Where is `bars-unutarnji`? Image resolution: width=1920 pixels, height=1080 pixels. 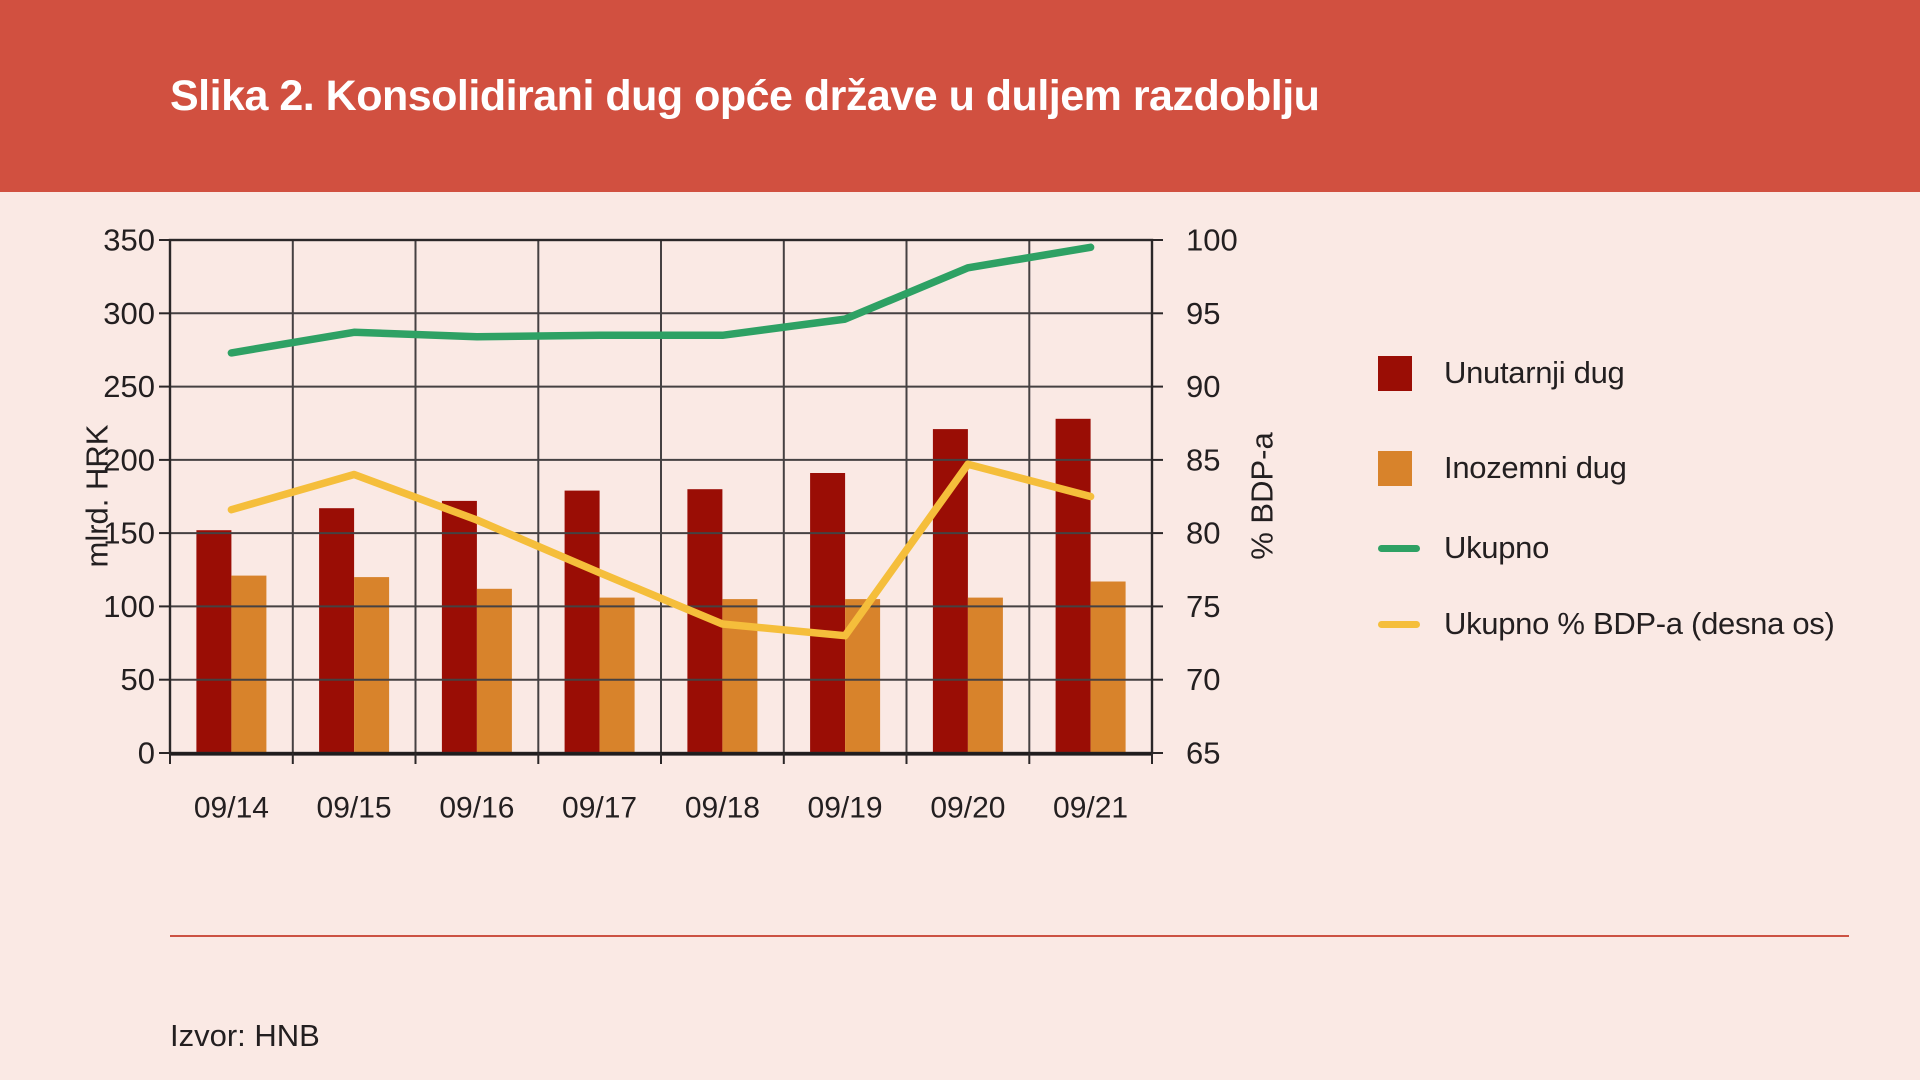 bars-unutarnji is located at coordinates (643, 585).